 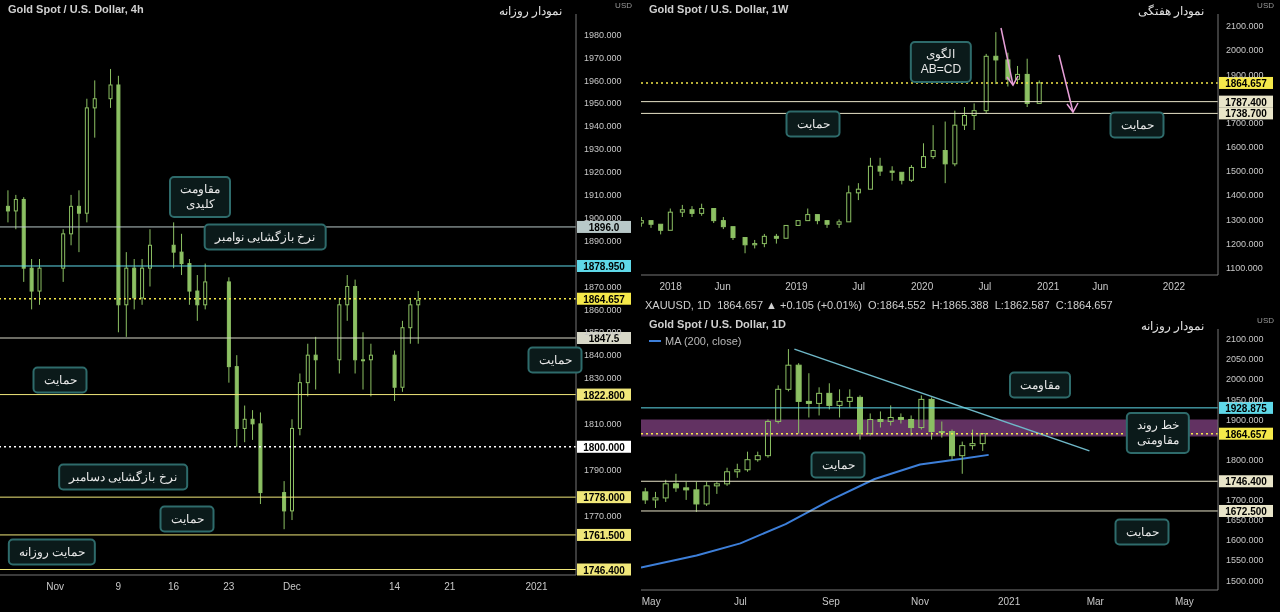 I want to click on y-tick-label: 1920.000, so click(x=603, y=172).